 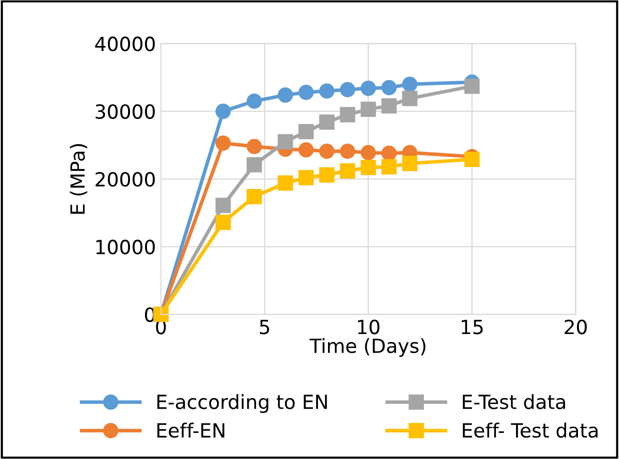 I want to click on y-tick-label: 10000, so click(x=125, y=247).